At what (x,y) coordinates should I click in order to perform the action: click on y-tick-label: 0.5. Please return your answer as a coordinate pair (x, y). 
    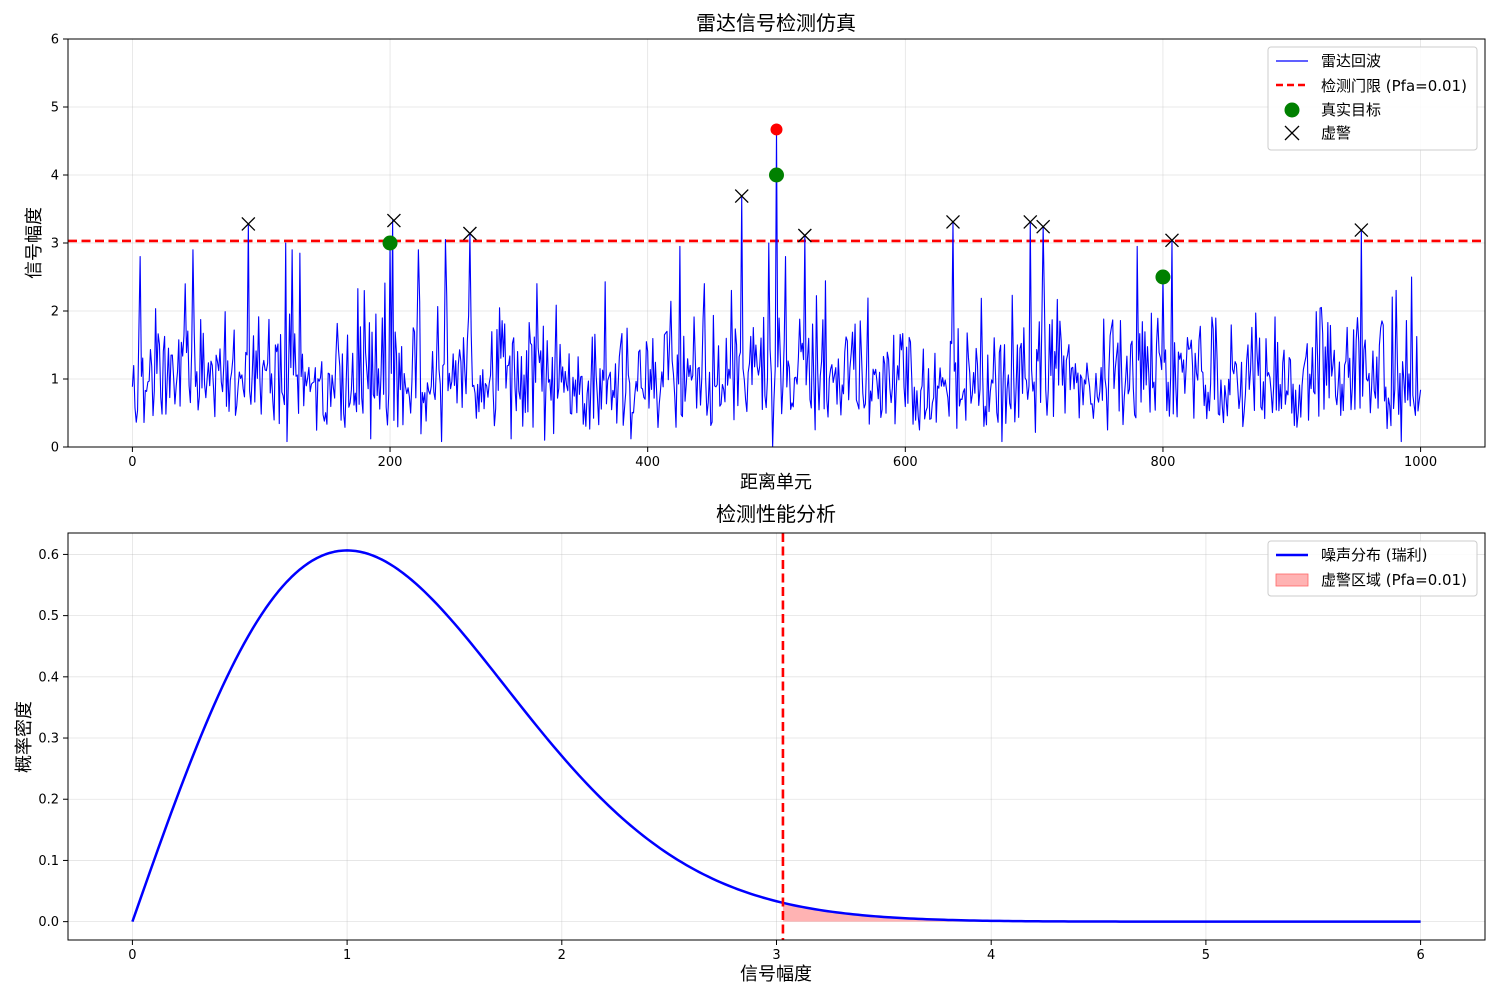
    Looking at the image, I should click on (48, 616).